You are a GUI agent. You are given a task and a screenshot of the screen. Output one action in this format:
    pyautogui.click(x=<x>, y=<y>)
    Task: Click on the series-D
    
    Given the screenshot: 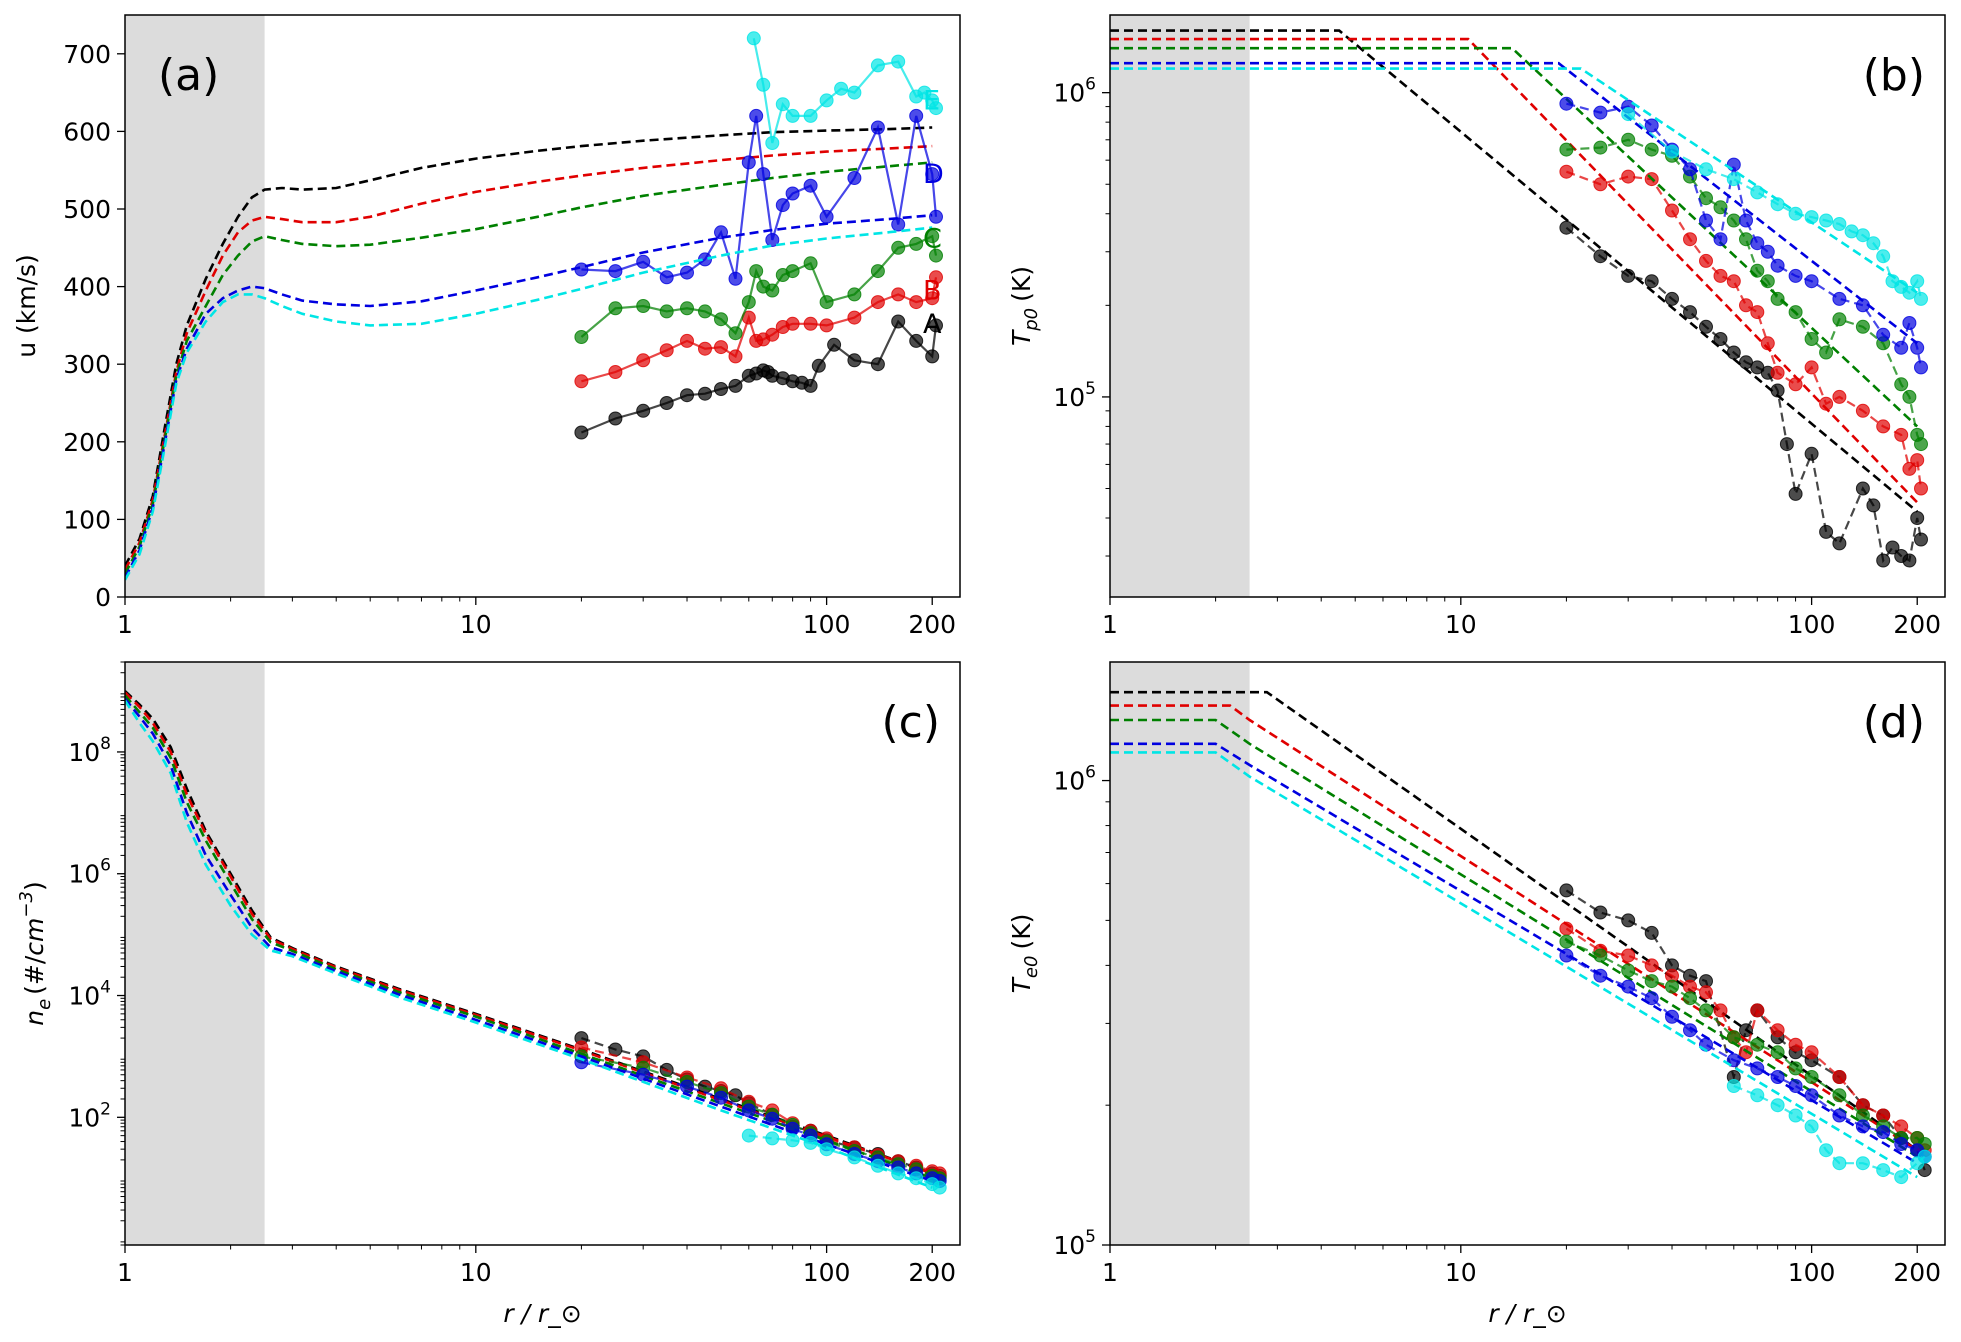 What is the action you would take?
    pyautogui.click(x=1521, y=953)
    